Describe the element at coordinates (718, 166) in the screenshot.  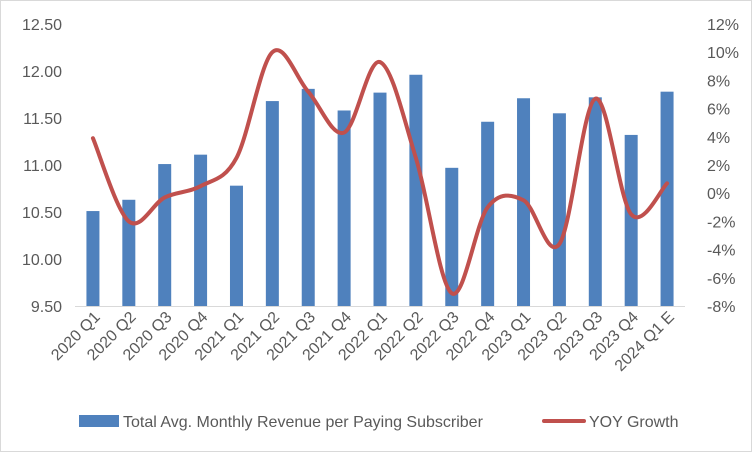
I see `y-right-tick-label: 2%` at that location.